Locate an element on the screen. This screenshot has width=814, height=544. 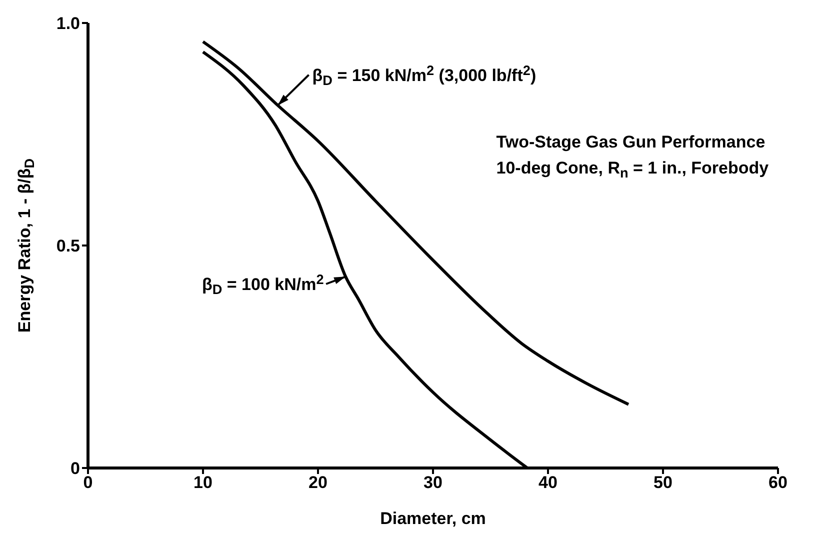
x-tick-label: 40 is located at coordinates (548, 482).